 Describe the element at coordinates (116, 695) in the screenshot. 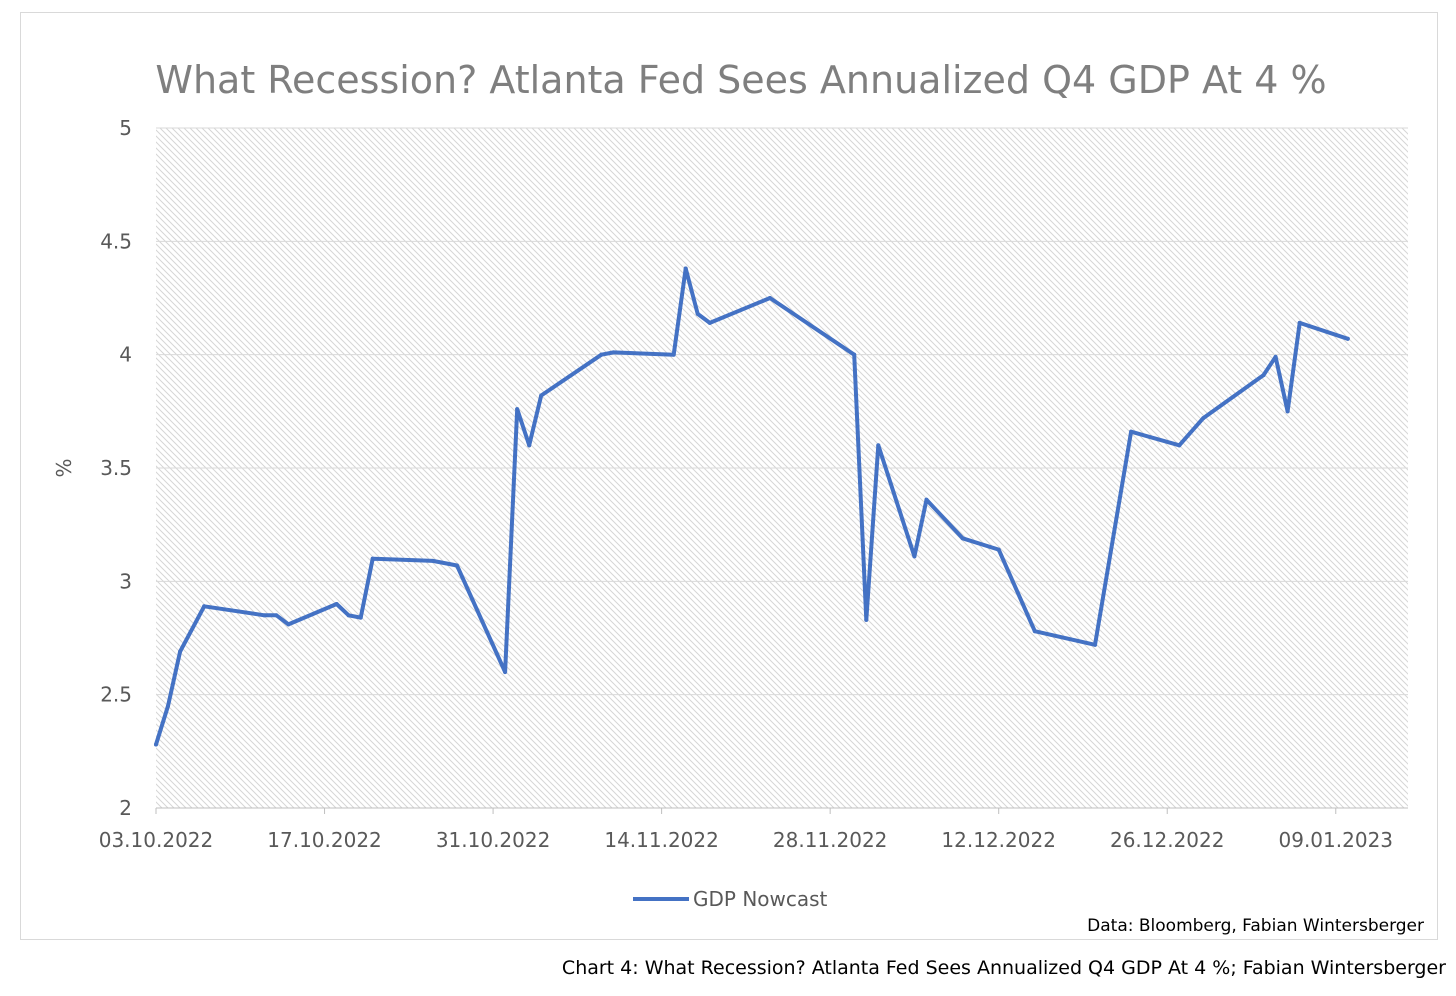

I see `y-tick-label: 2.5` at that location.